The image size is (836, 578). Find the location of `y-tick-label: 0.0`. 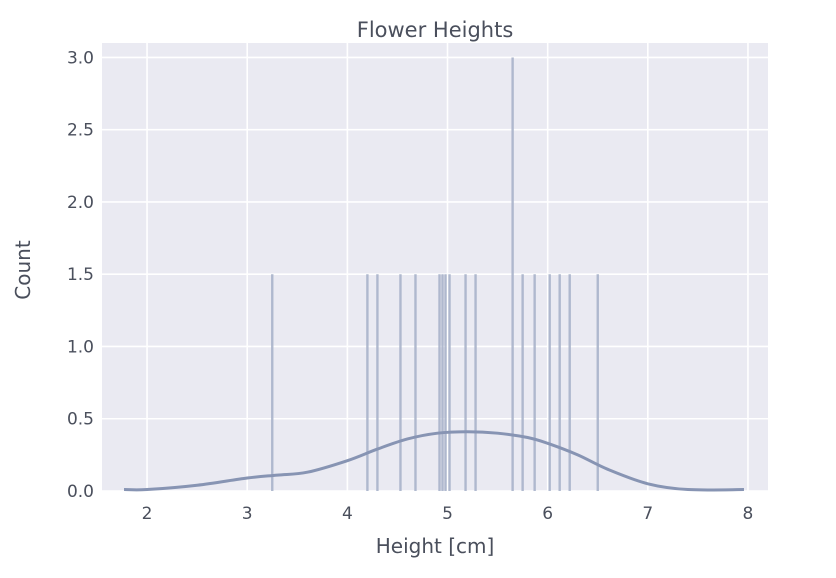

y-tick-label: 0.0 is located at coordinates (80, 492).